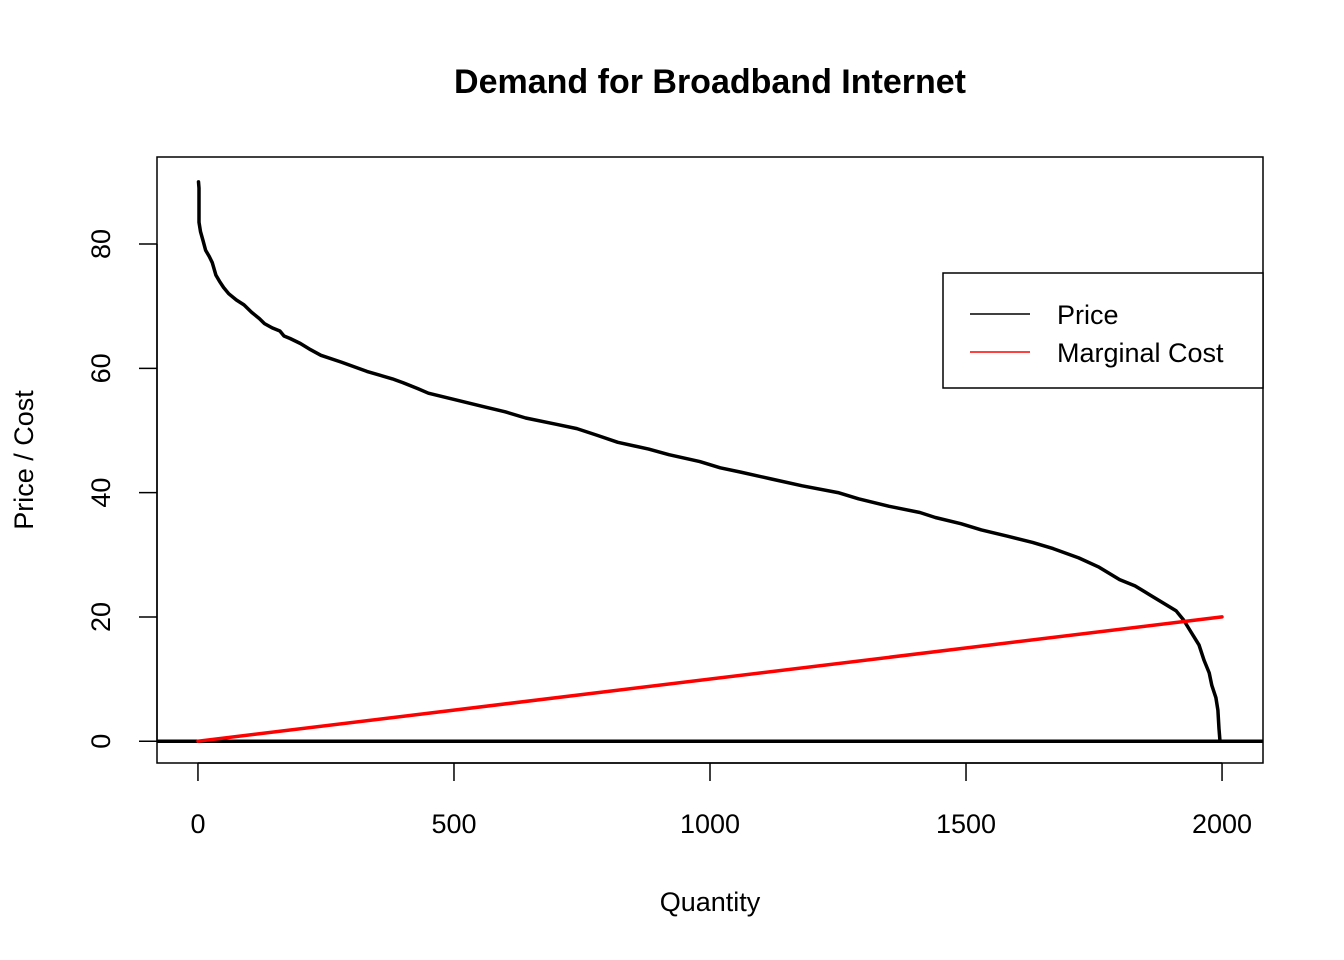 Image resolution: width=1344 pixels, height=960 pixels. What do you see at coordinates (24, 460) in the screenshot?
I see `y-axis-label: Price / Cost` at bounding box center [24, 460].